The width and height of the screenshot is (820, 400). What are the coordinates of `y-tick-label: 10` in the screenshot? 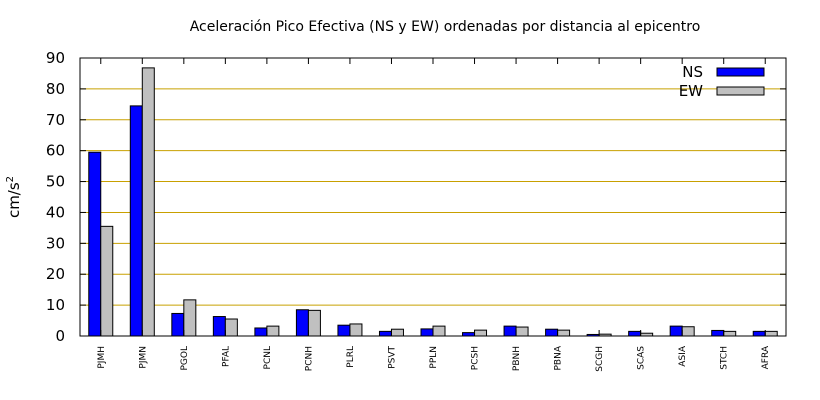 It's located at (55, 305).